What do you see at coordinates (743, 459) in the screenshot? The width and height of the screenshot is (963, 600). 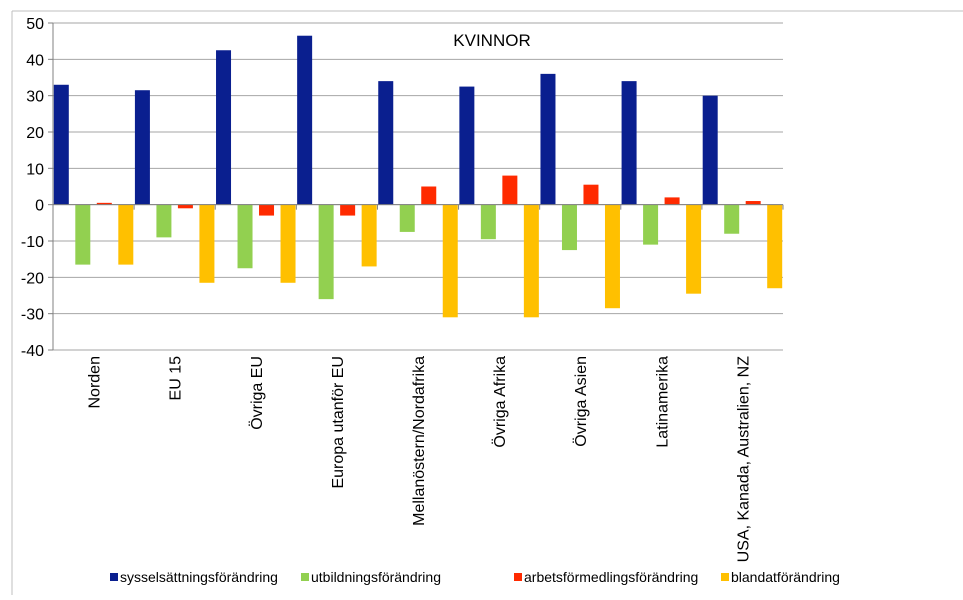 I see `x-category-label: USA, Kanada, Australien, NZ` at bounding box center [743, 459].